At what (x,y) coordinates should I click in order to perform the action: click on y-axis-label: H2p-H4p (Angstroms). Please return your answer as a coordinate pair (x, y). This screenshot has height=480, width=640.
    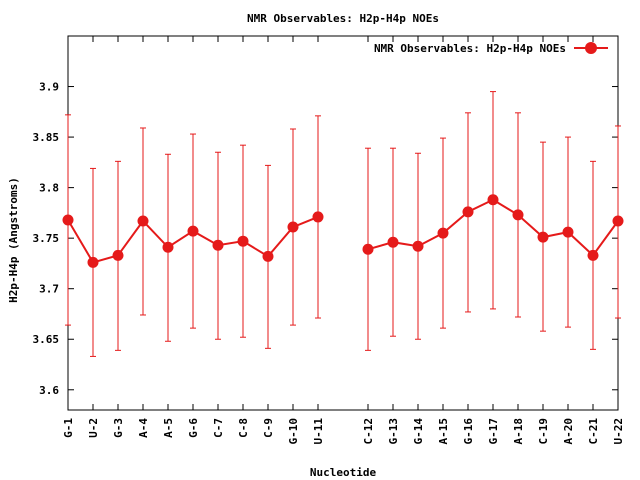
    Looking at the image, I should click on (13, 240).